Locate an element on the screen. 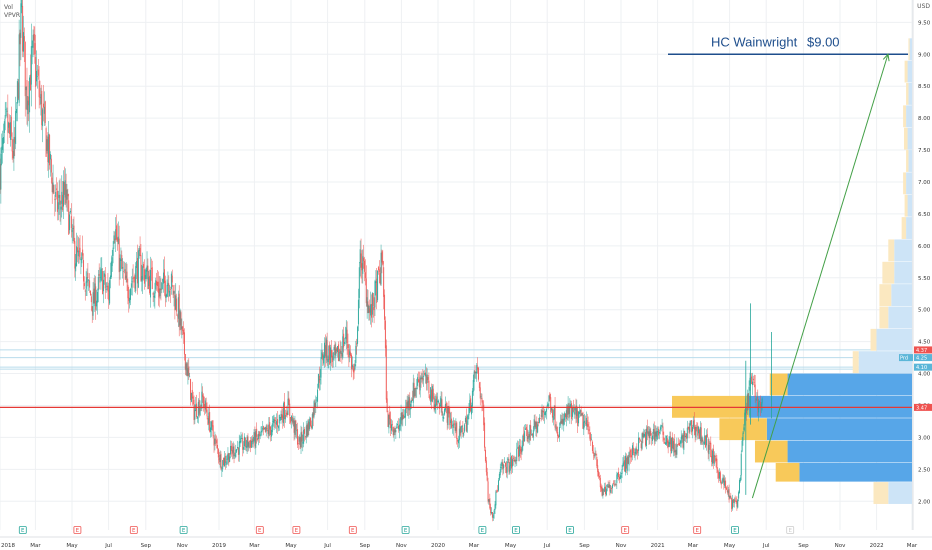  vp-bar-down is located at coordinates (909, 49).